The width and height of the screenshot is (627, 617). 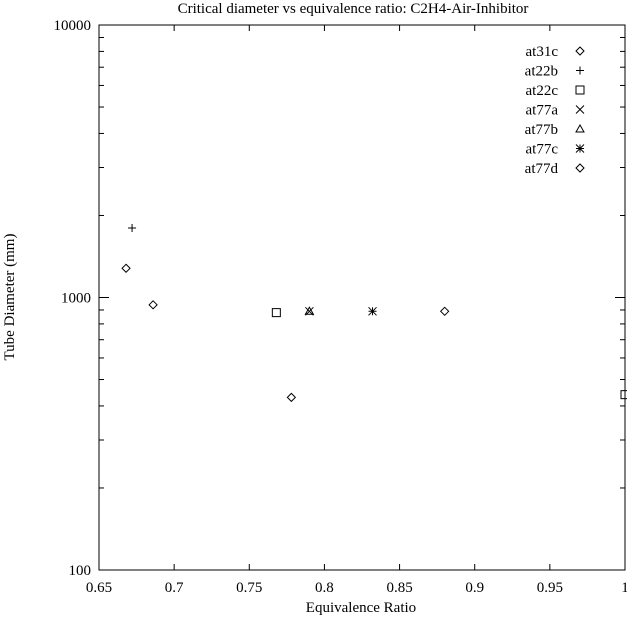 I want to click on legend-marker-at22c, so click(x=580, y=90).